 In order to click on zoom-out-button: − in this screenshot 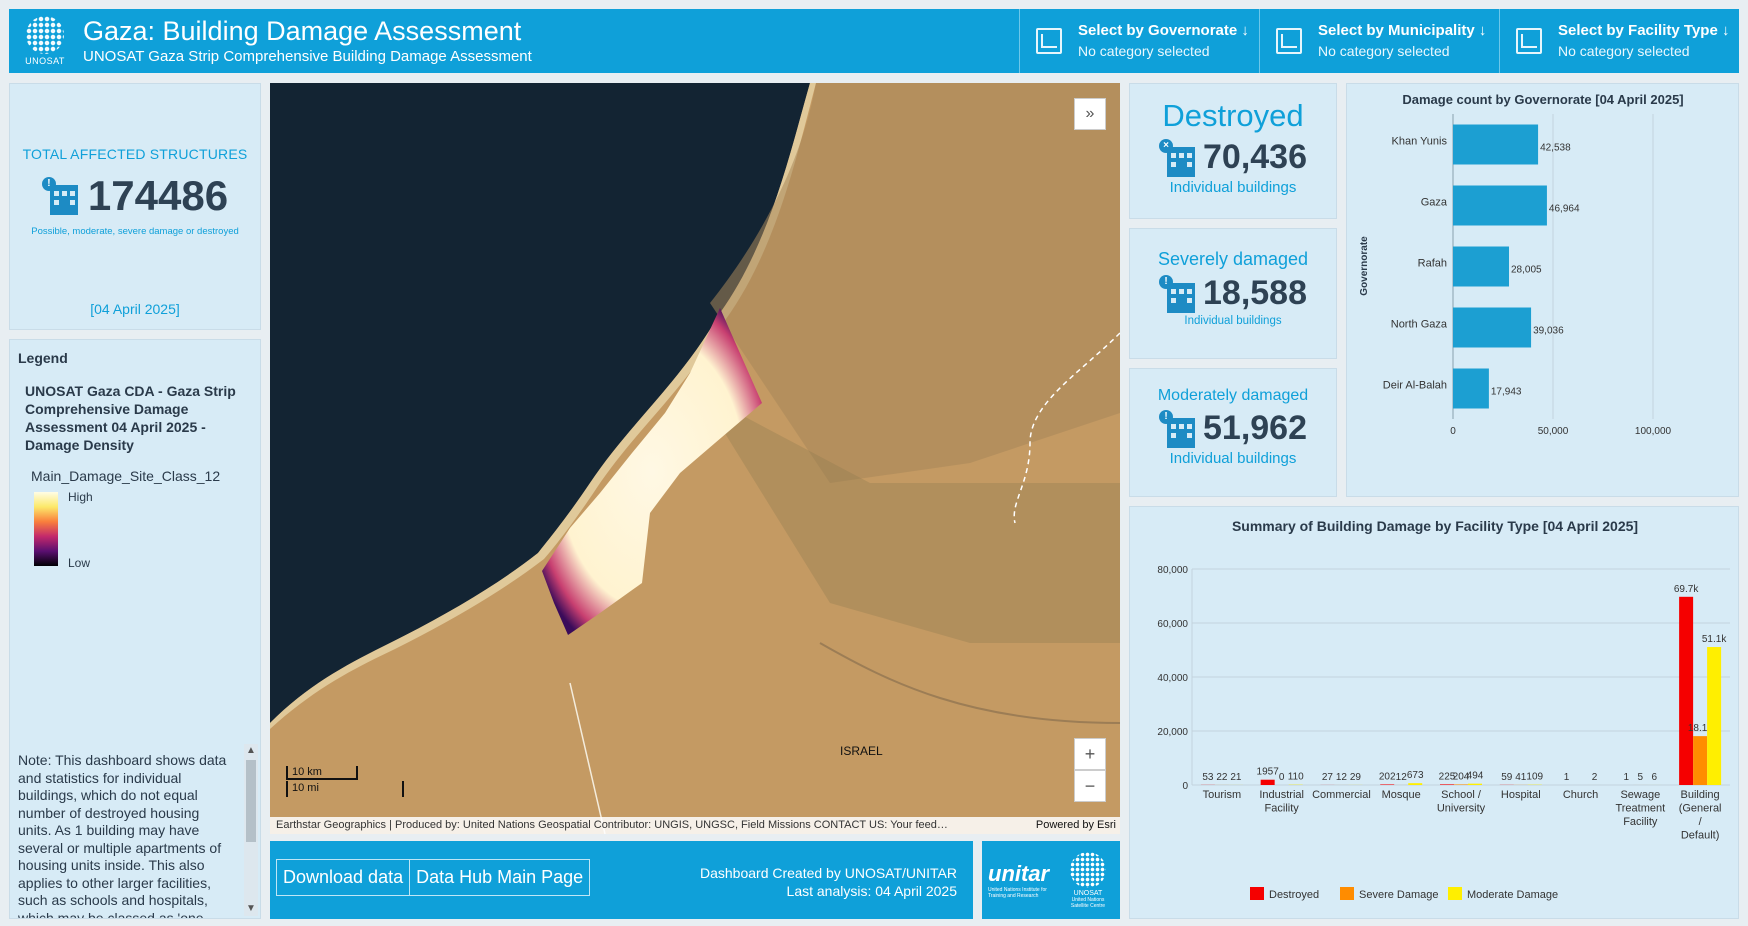, I will do `click(1090, 786)`.